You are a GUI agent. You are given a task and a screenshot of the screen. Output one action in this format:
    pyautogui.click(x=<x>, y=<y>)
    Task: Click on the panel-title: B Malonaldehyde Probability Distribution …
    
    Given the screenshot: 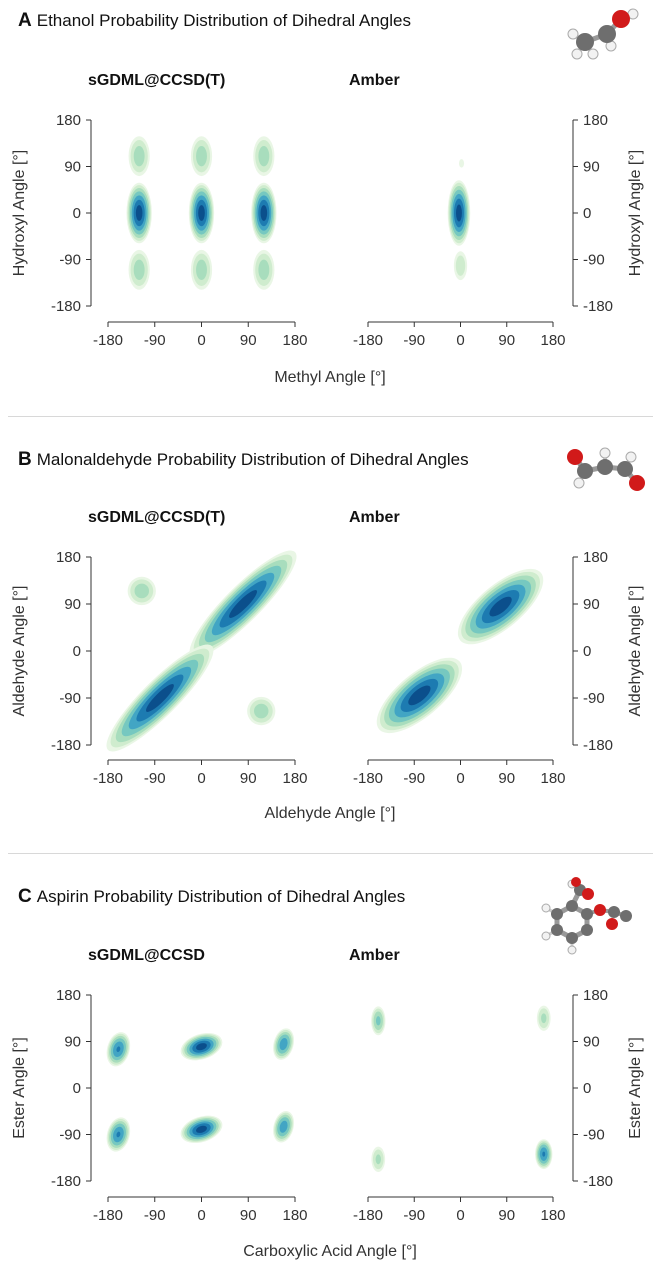 What is the action you would take?
    pyautogui.click(x=243, y=460)
    